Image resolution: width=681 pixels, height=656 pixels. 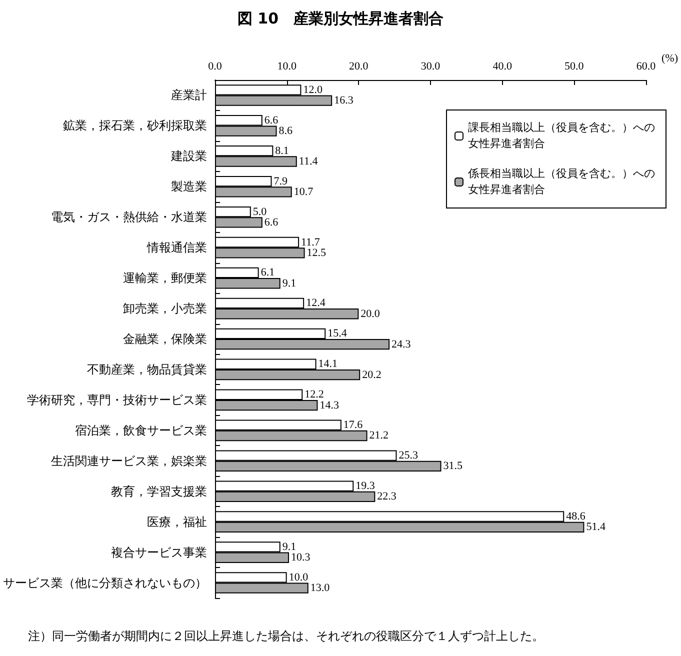 What do you see at coordinates (129, 217) in the screenshot?
I see `y-tick-label: 電気・ガス・熱供給・水道業` at bounding box center [129, 217].